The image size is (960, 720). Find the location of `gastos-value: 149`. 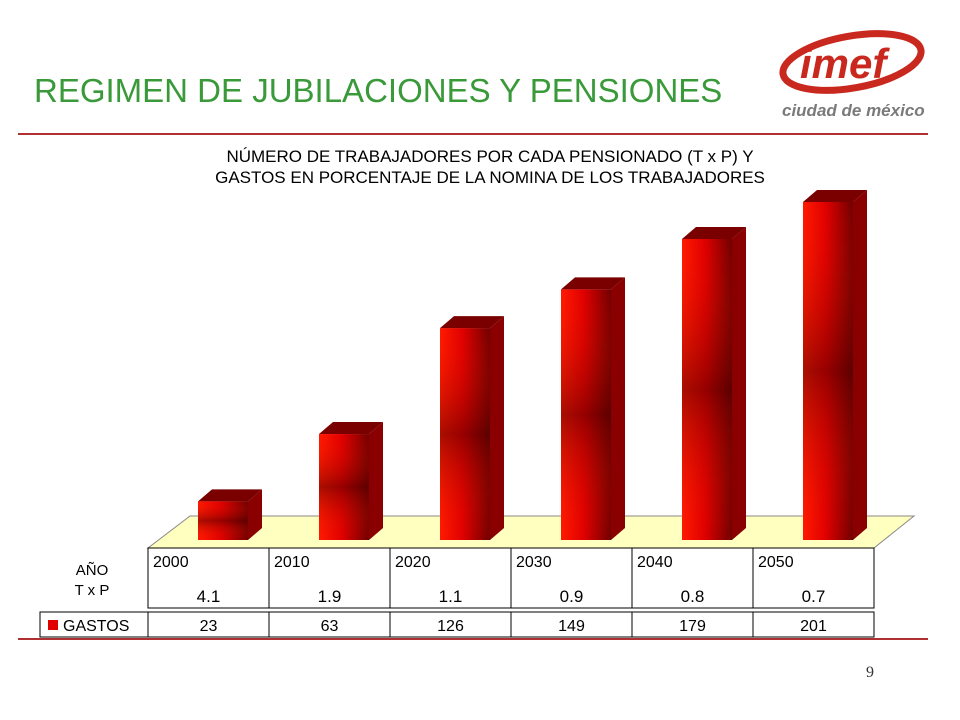

gastos-value: 149 is located at coordinates (571, 626).